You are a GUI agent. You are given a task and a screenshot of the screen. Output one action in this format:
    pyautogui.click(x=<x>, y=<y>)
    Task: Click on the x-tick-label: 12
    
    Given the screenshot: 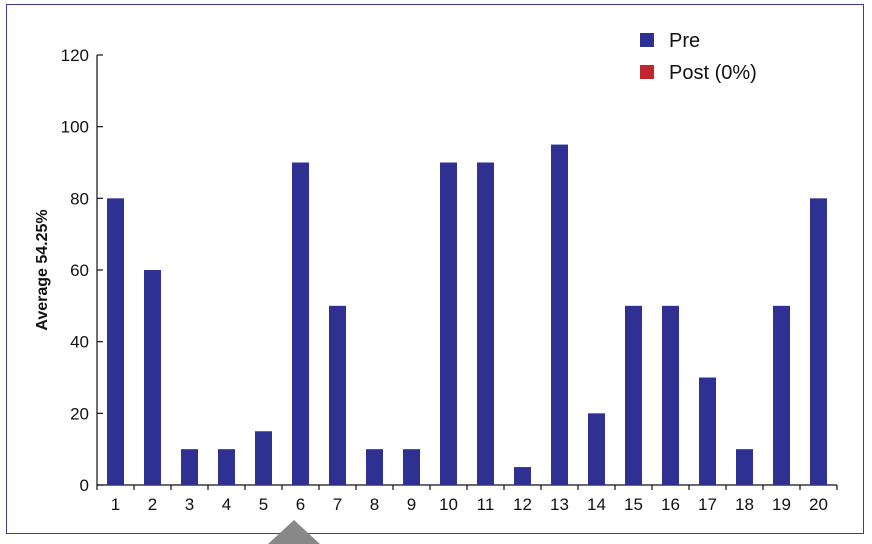 What is the action you would take?
    pyautogui.click(x=522, y=504)
    